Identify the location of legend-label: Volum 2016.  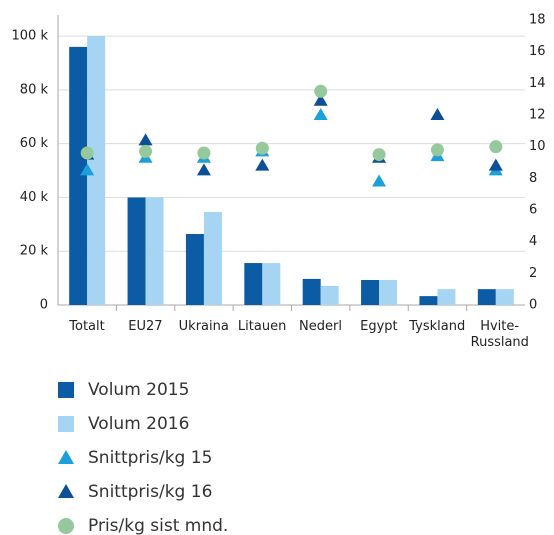
(138, 424).